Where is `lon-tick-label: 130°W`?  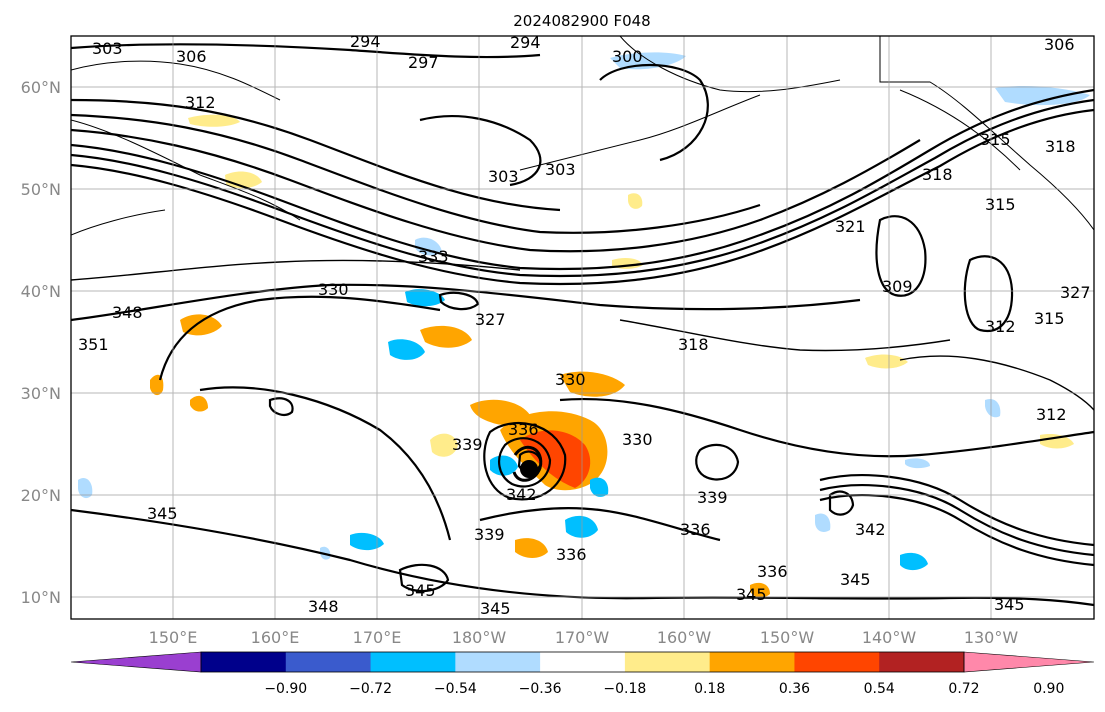
lon-tick-label: 130°W is located at coordinates (991, 637).